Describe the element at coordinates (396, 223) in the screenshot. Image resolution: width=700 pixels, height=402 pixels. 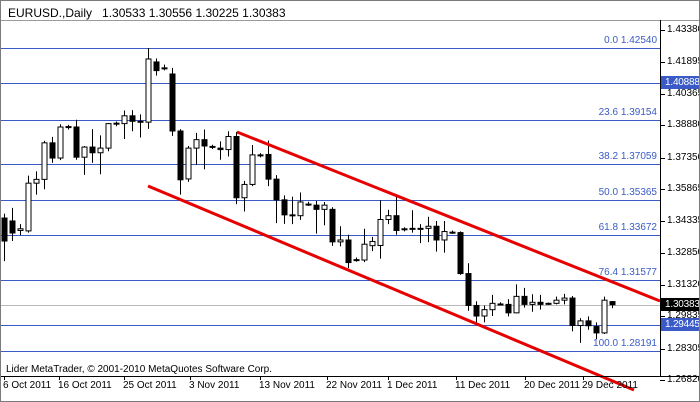
I see `candle-body-2-dec` at that location.